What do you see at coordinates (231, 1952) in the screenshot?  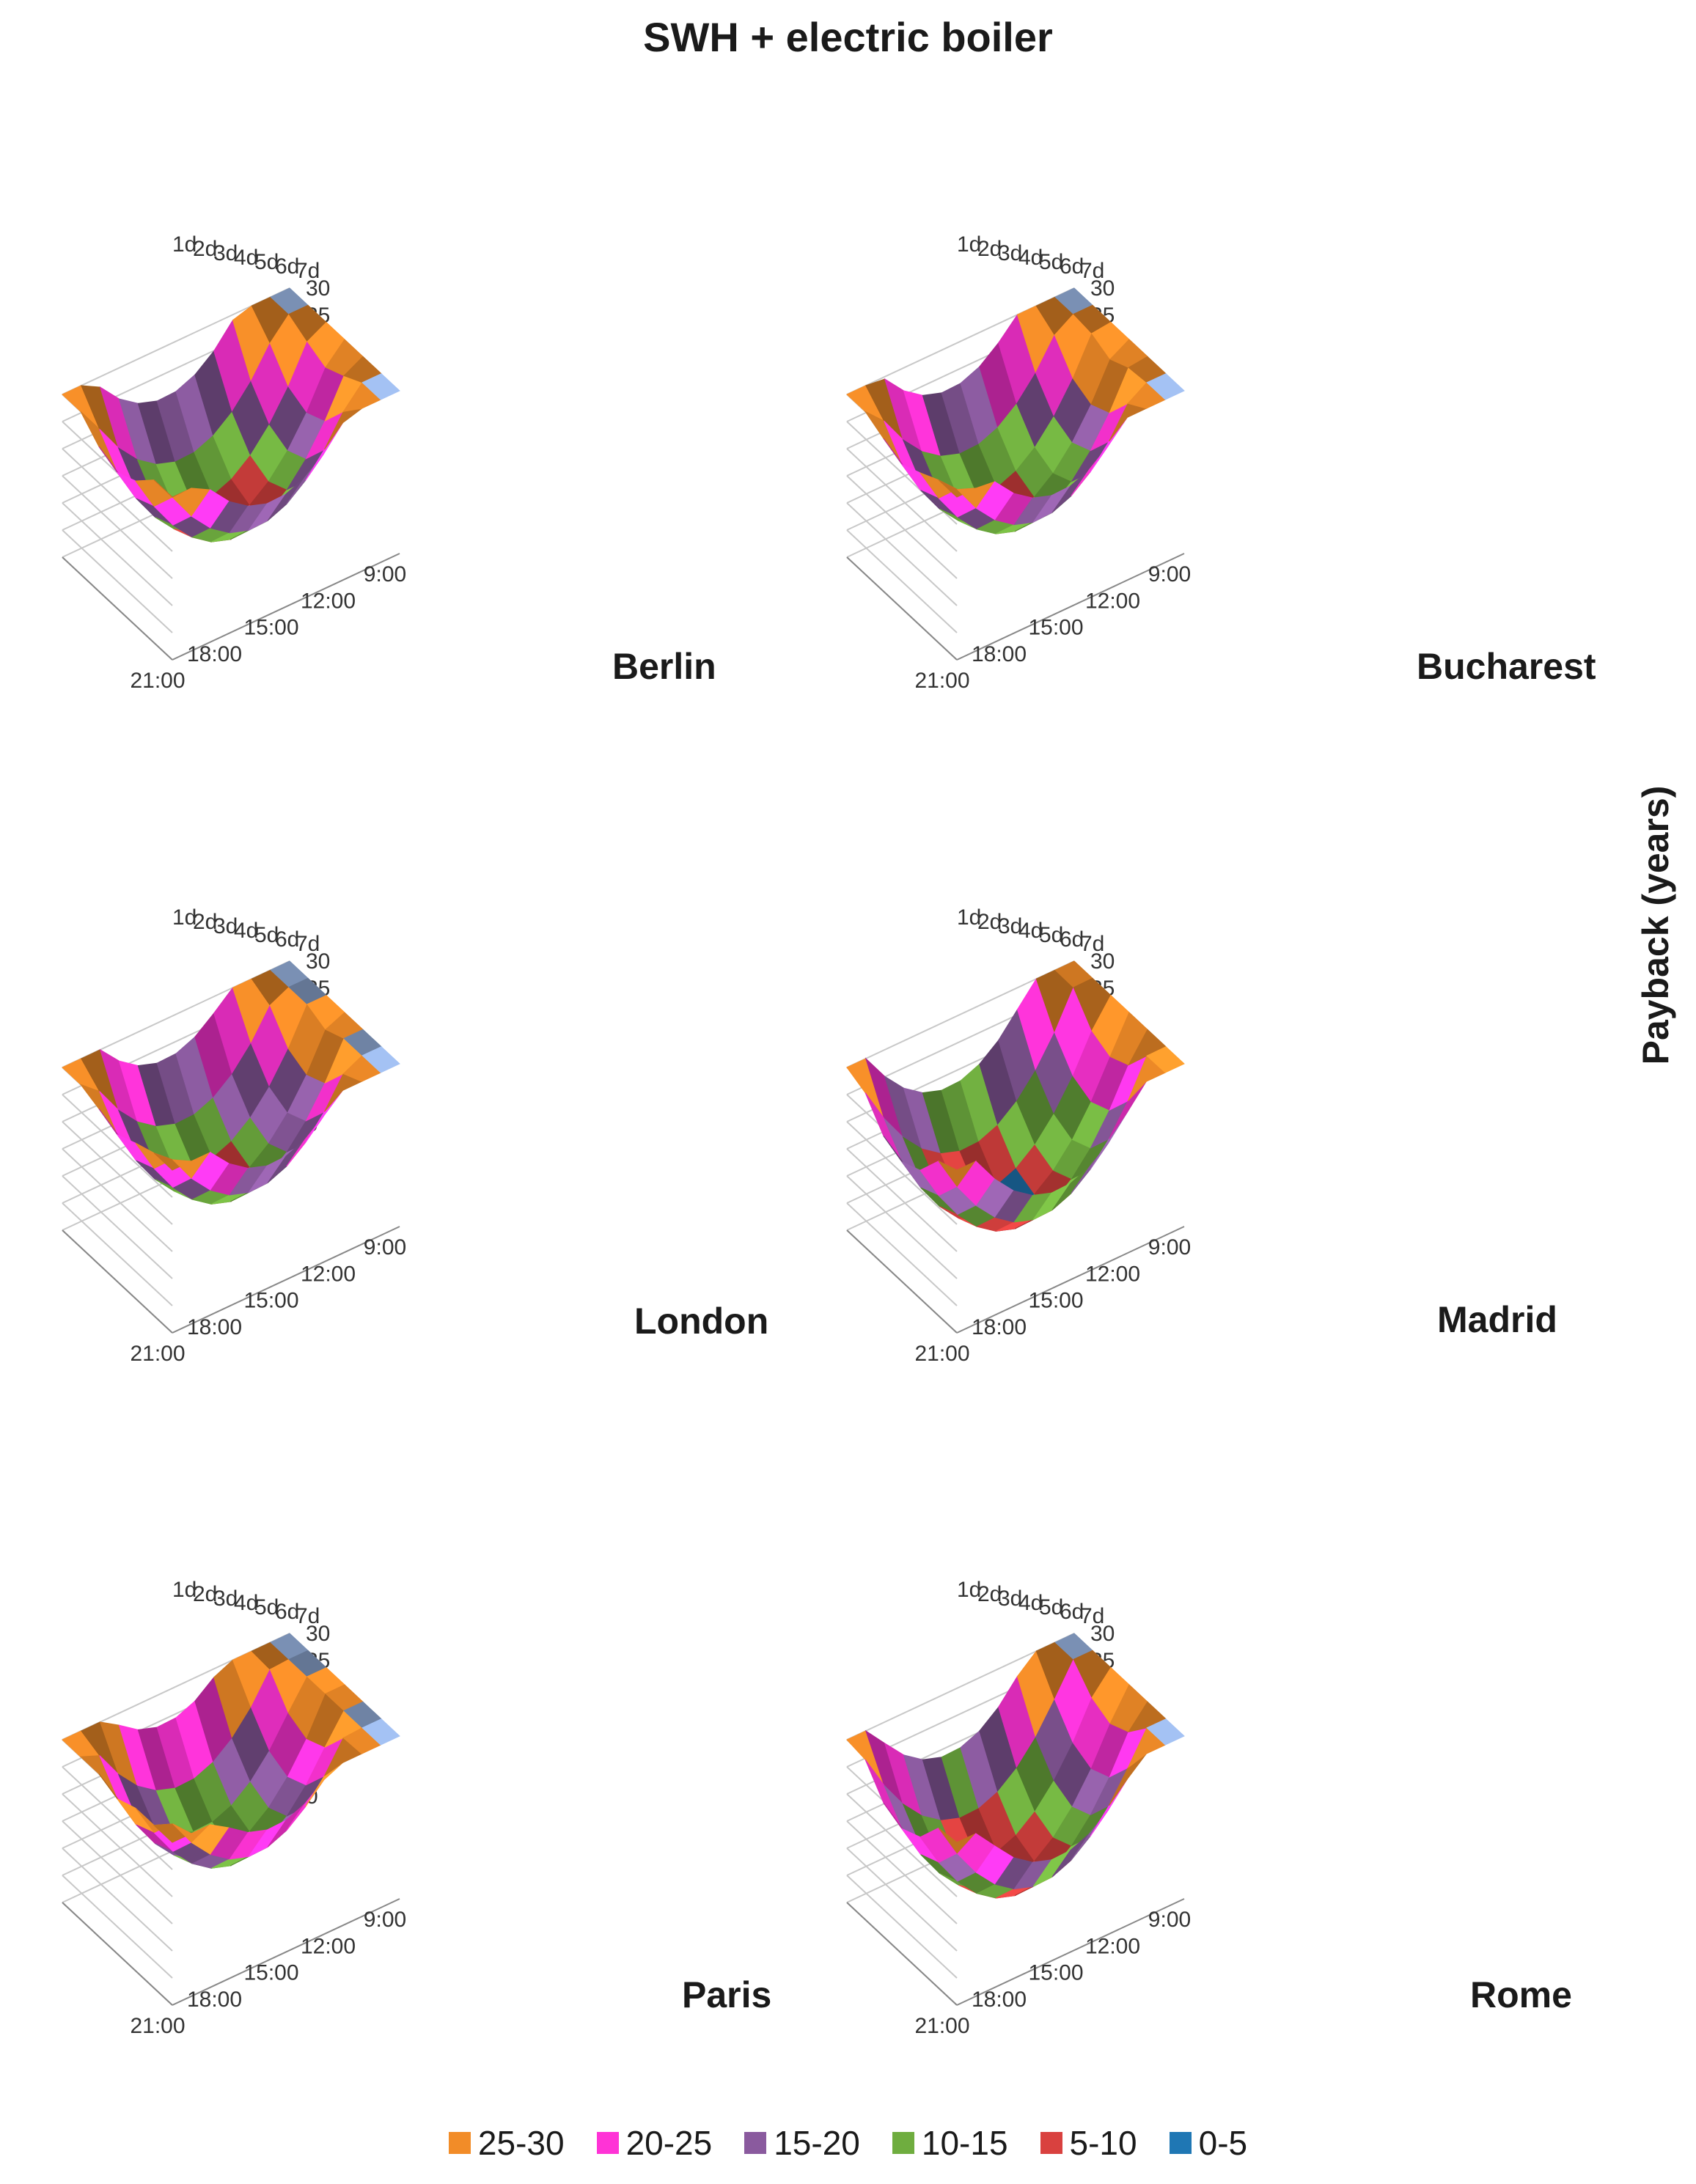 I see `axes` at bounding box center [231, 1952].